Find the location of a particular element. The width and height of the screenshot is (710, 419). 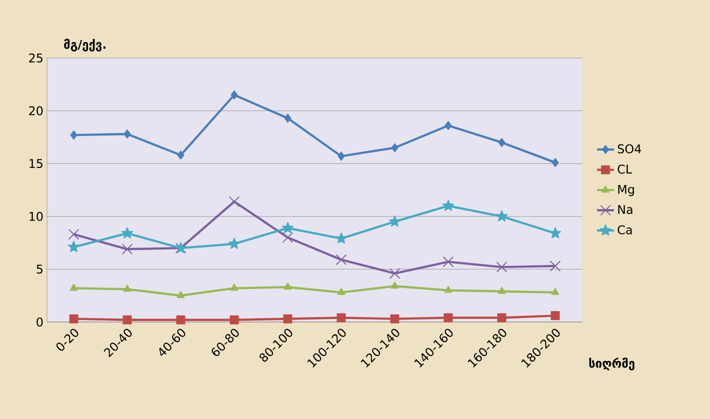

legend-label: Ca is located at coordinates (625, 229).